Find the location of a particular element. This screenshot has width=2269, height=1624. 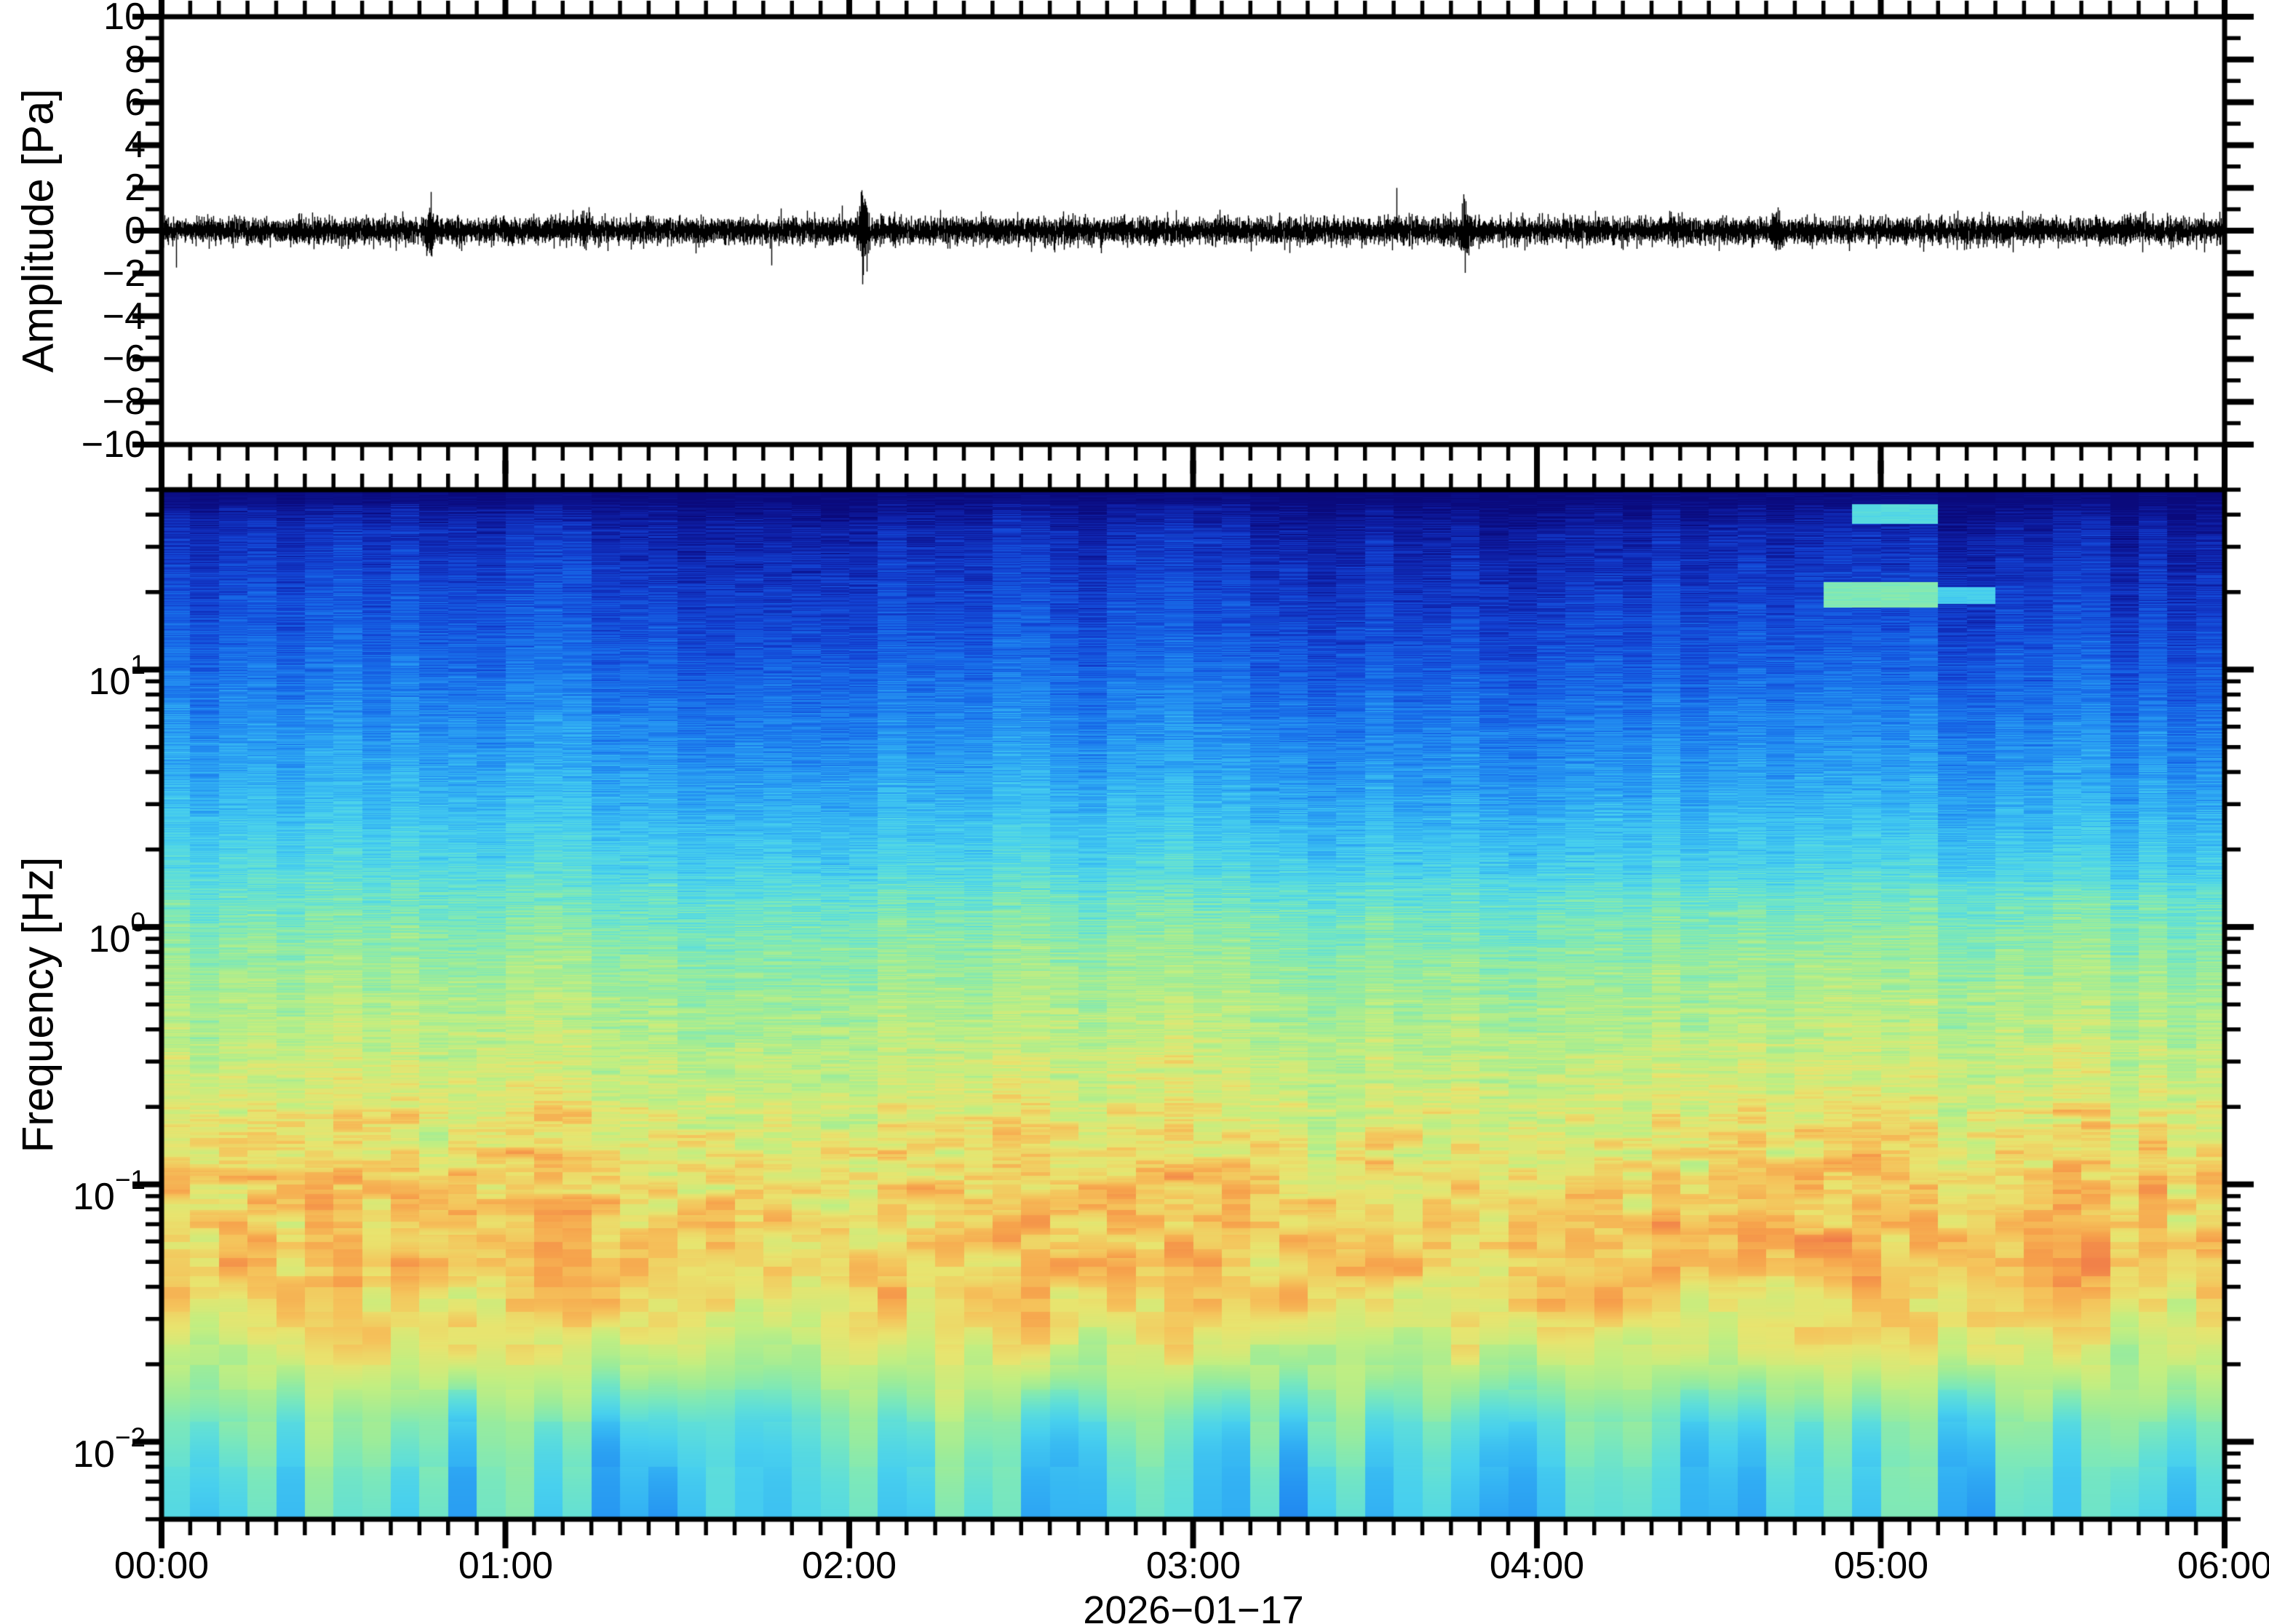

y-tick-label: 4 is located at coordinates (135, 145).